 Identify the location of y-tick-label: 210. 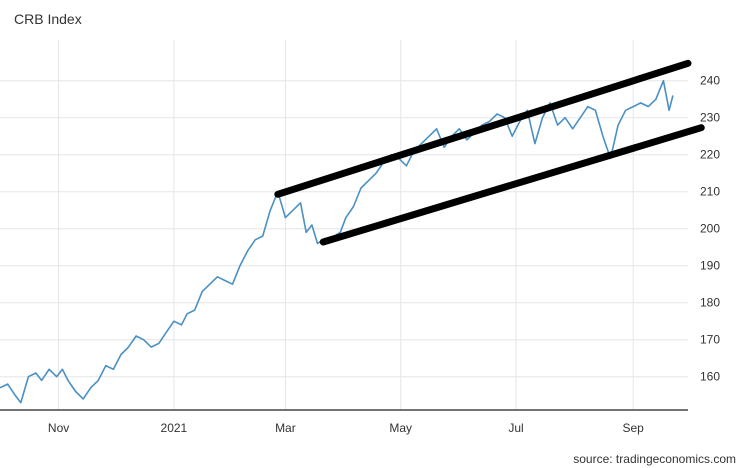
(710, 192).